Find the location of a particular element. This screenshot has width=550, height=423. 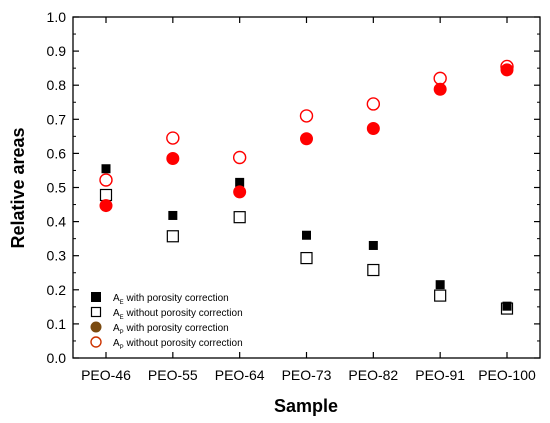

x-tick-label: PEO-64 is located at coordinates (240, 375).